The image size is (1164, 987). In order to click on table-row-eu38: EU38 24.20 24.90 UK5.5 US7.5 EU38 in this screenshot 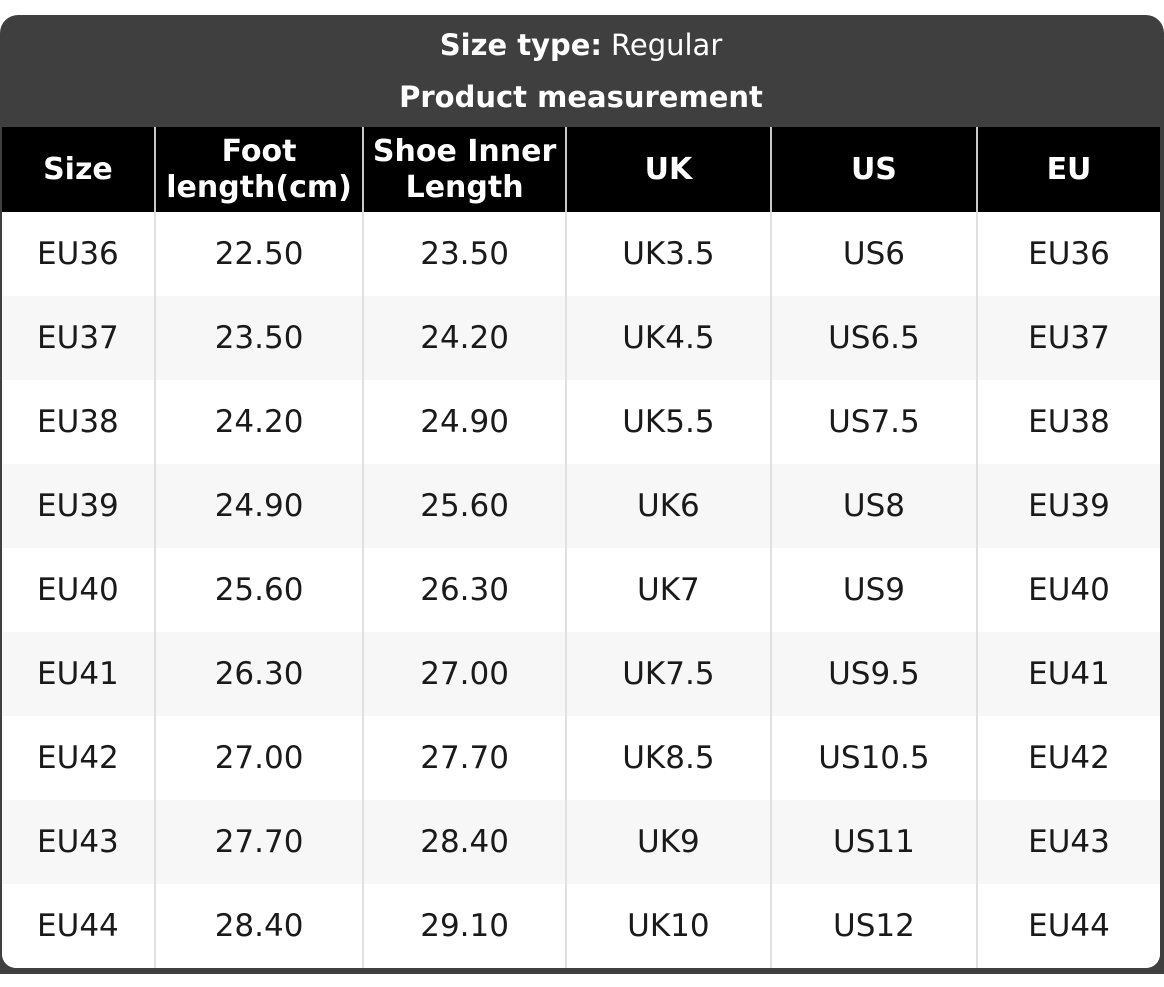, I will do `click(581, 422)`.